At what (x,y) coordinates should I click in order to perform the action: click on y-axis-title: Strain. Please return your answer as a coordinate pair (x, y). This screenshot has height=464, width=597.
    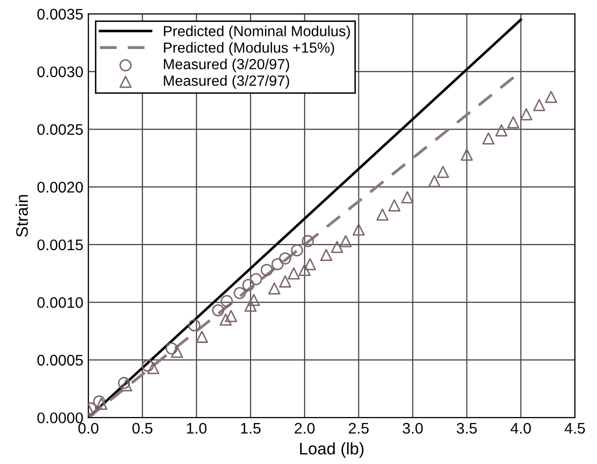
    Looking at the image, I should click on (22, 216).